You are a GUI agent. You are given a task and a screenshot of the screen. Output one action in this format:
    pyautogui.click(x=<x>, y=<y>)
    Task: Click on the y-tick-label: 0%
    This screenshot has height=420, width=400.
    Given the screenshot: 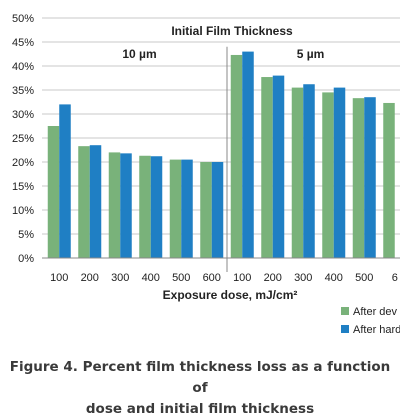 What is the action you would take?
    pyautogui.click(x=26, y=259)
    